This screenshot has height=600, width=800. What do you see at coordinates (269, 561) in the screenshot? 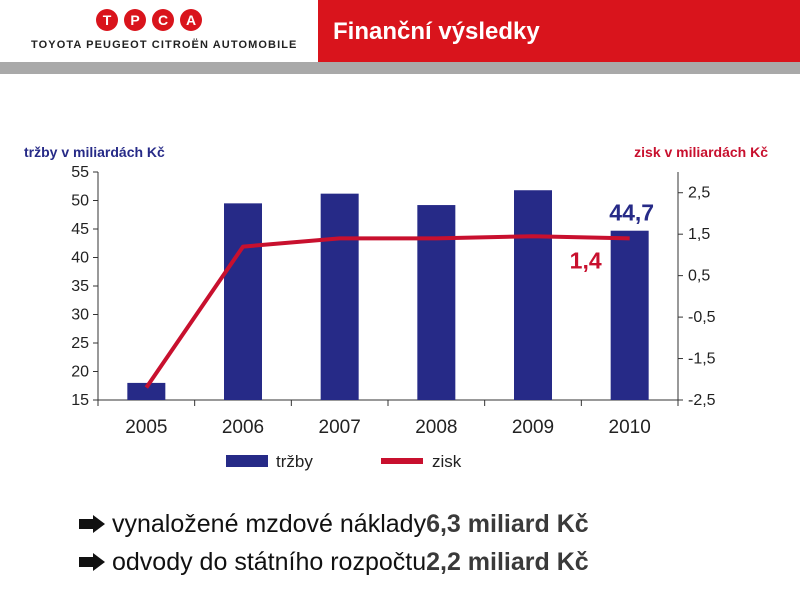
I see `bullet-text: odvody do státního rozpočtu` at bounding box center [269, 561].